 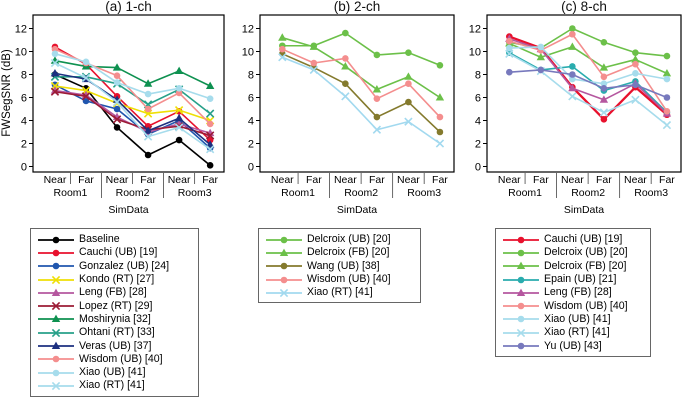 I want to click on legend-label: Veras (UB) [37], so click(x=115, y=345).